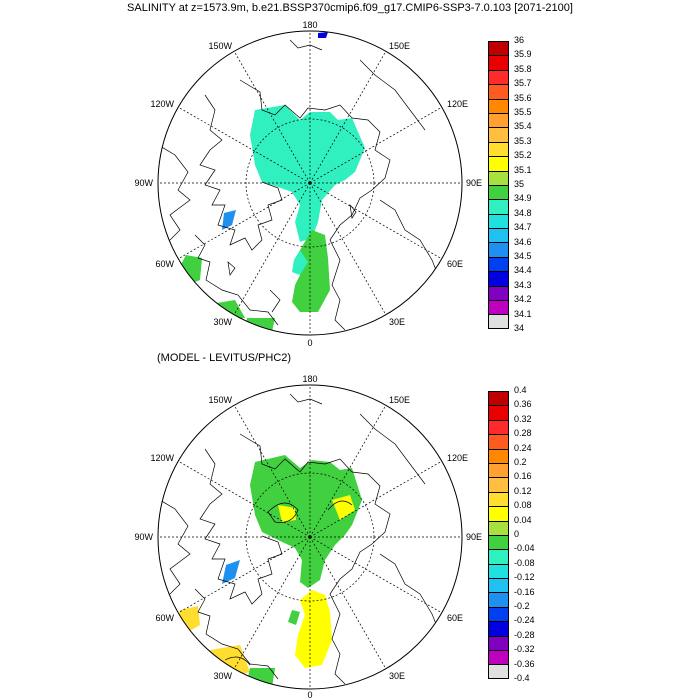 This screenshot has height=700, width=700. Describe the element at coordinates (164, 264) in the screenshot. I see `top-lon-label-60w: 60W` at that location.